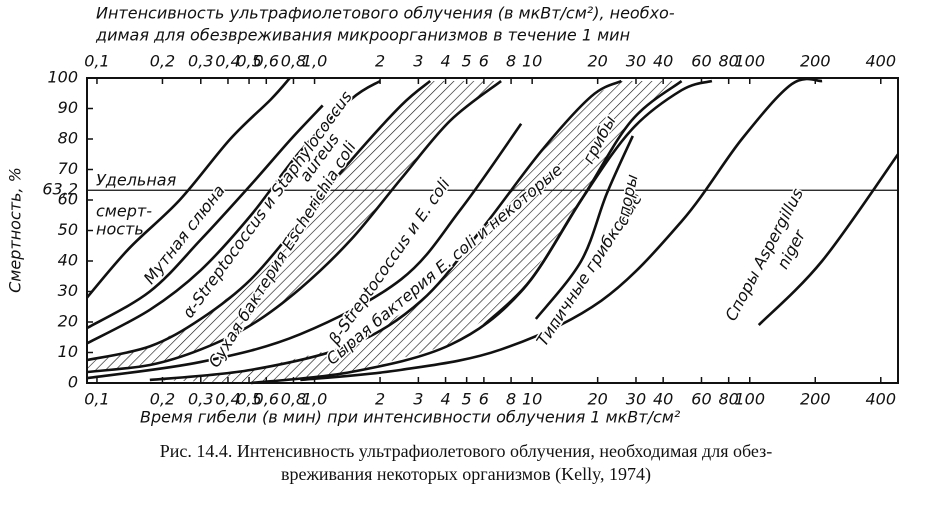  What do you see at coordinates (293, 399) in the screenshot?
I see `x-tick-label: 0,8` at bounding box center [293, 399].